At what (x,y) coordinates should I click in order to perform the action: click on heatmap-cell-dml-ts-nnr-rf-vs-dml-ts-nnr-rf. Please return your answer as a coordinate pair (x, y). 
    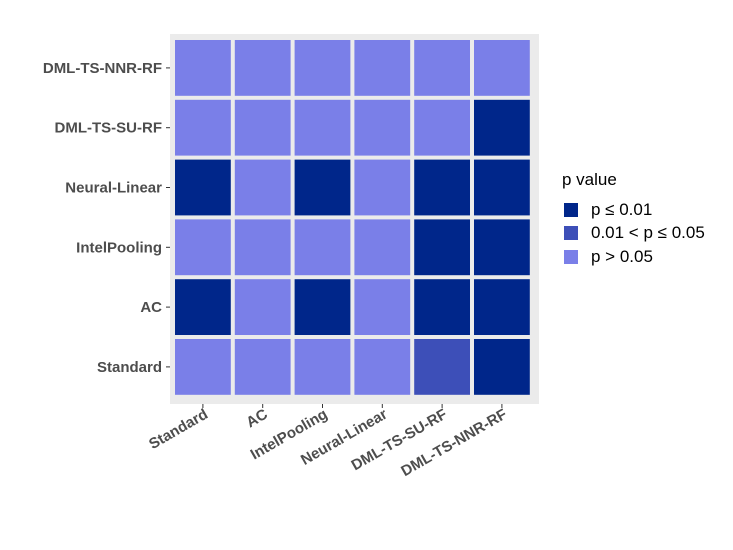
    Looking at the image, I should click on (502, 68).